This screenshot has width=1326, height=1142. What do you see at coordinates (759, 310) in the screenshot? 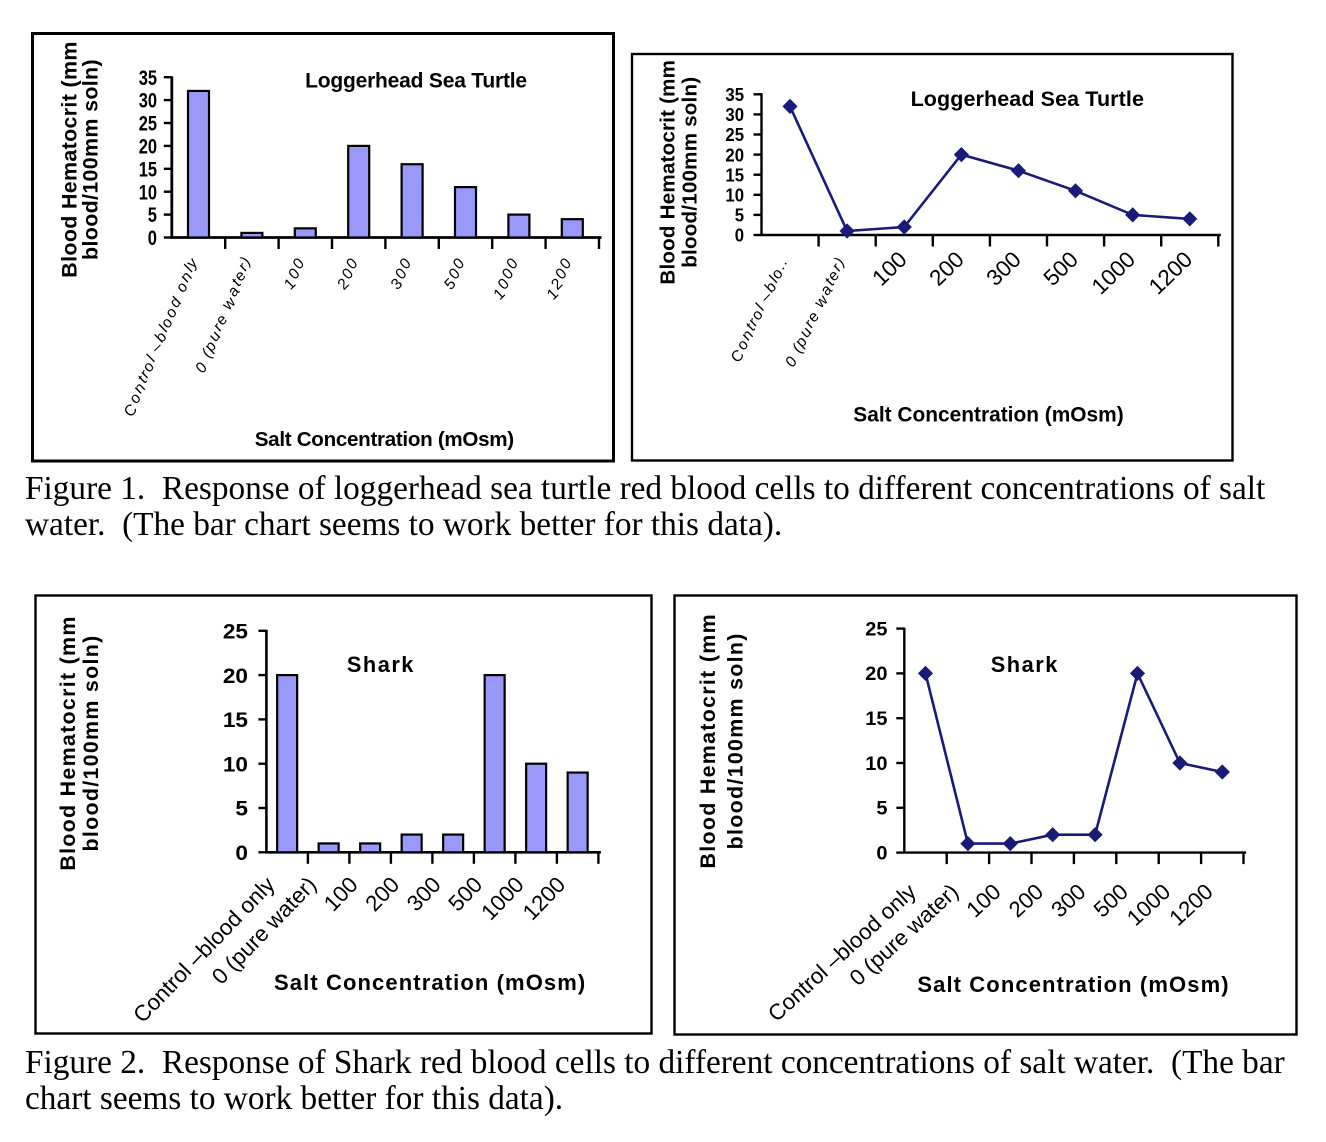
I see `svg-text: Control –blo..` at bounding box center [759, 310].